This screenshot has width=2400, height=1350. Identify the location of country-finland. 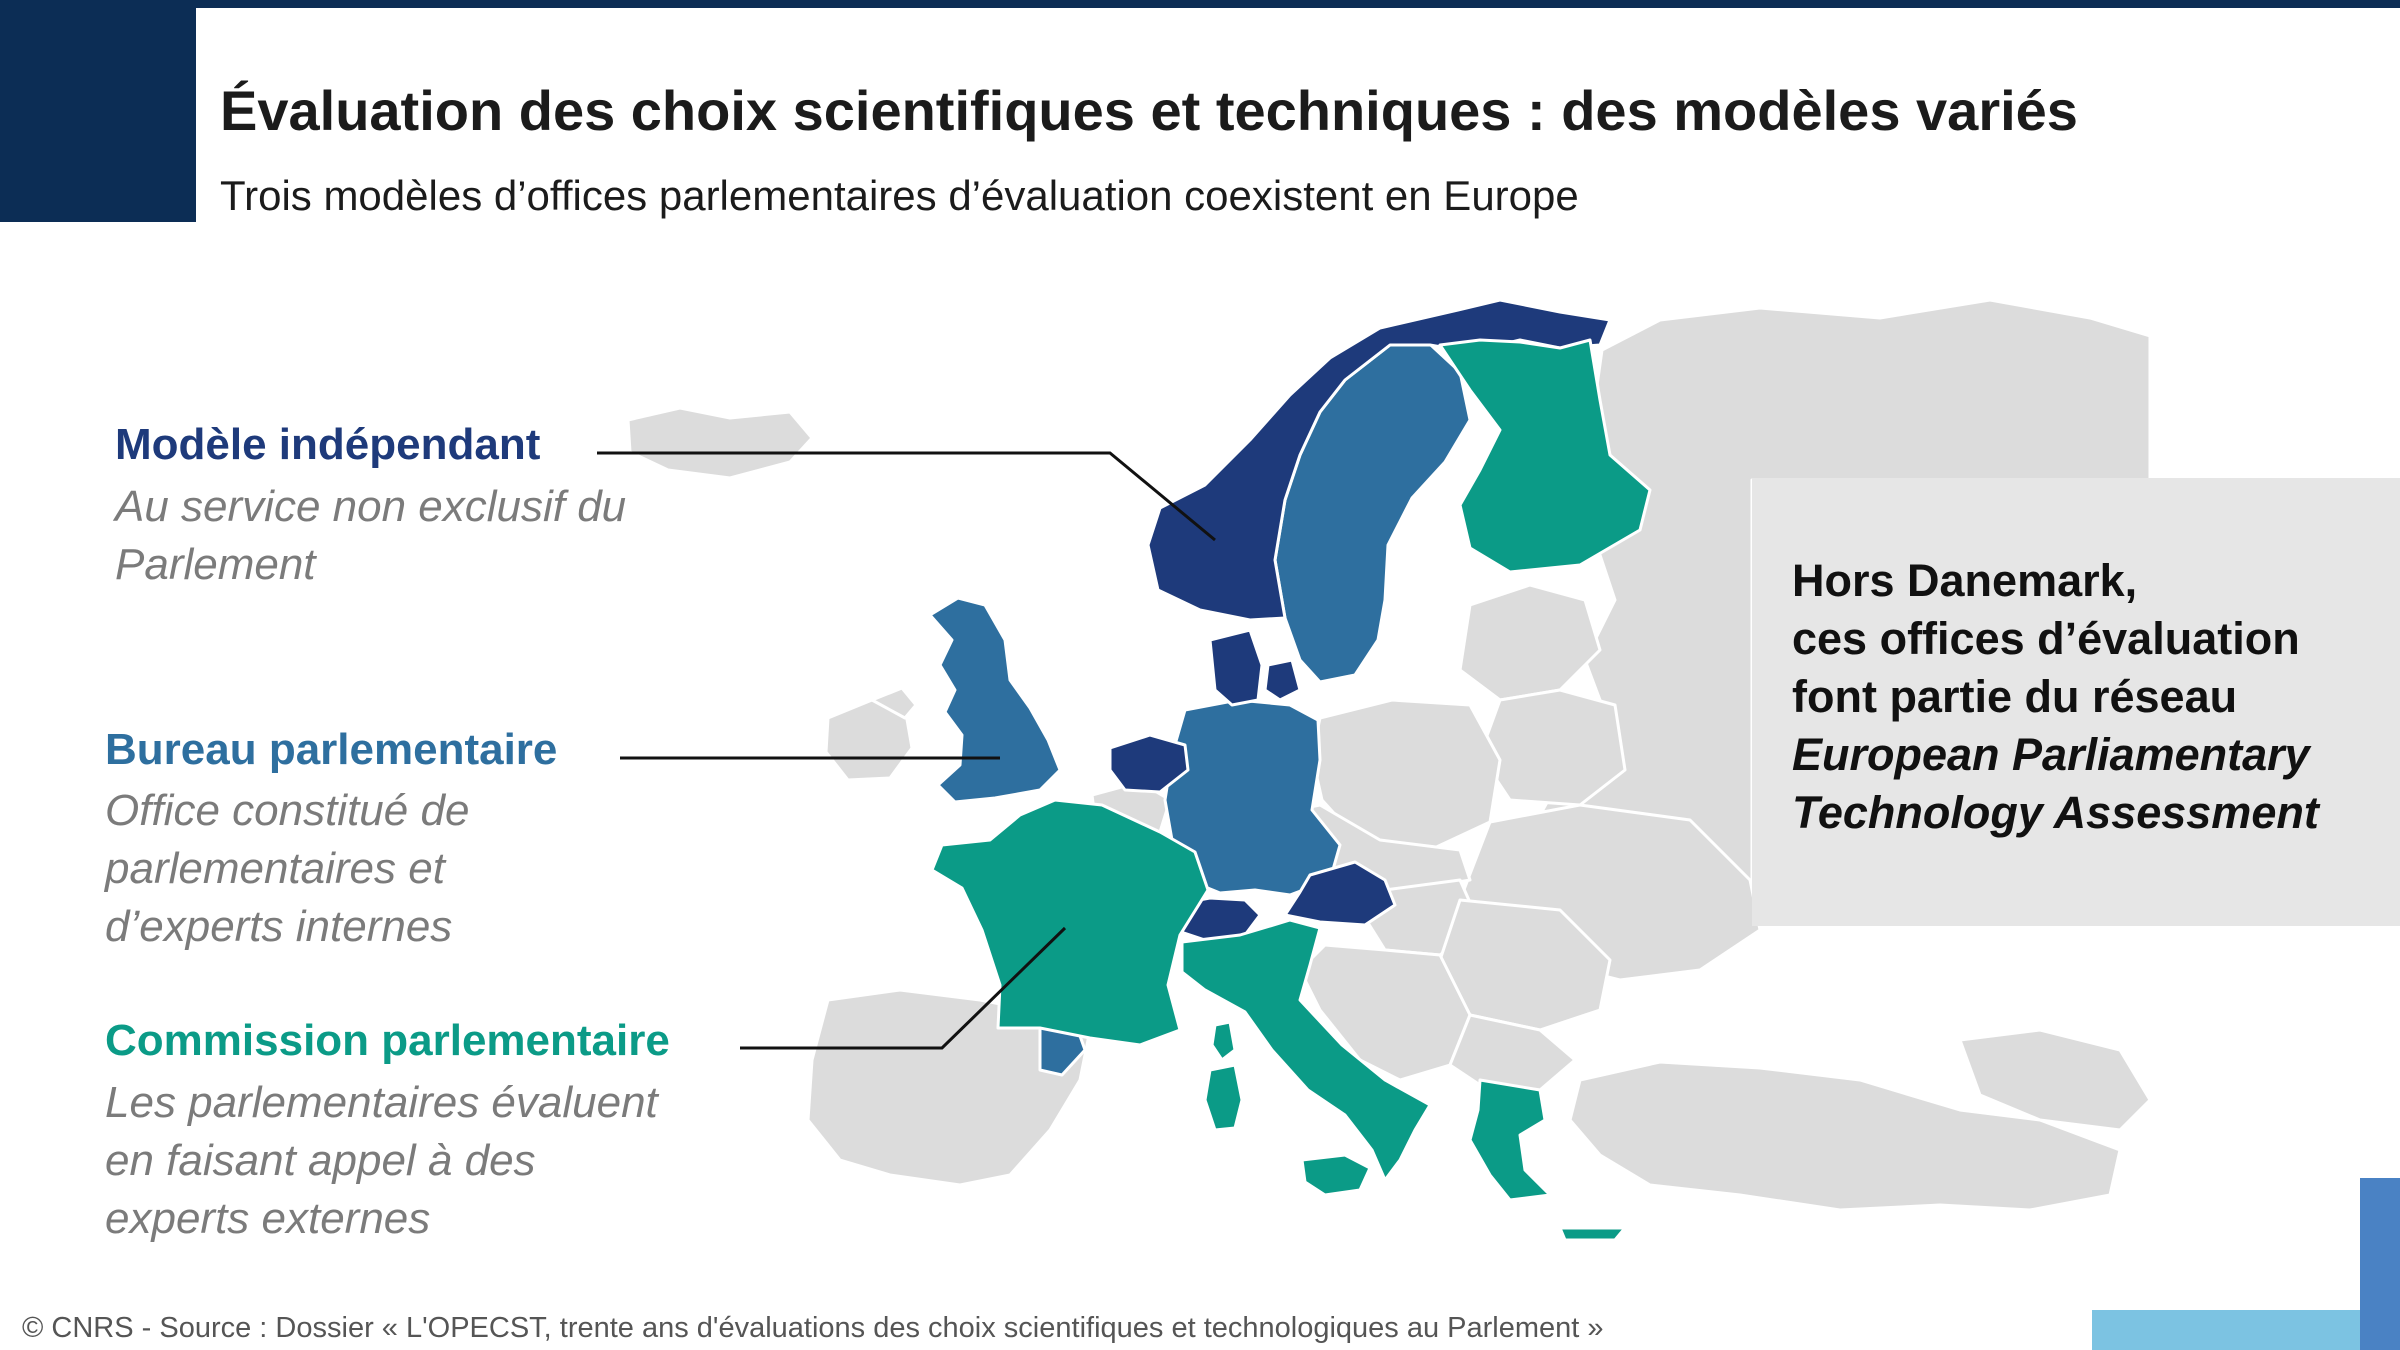
(1545, 456).